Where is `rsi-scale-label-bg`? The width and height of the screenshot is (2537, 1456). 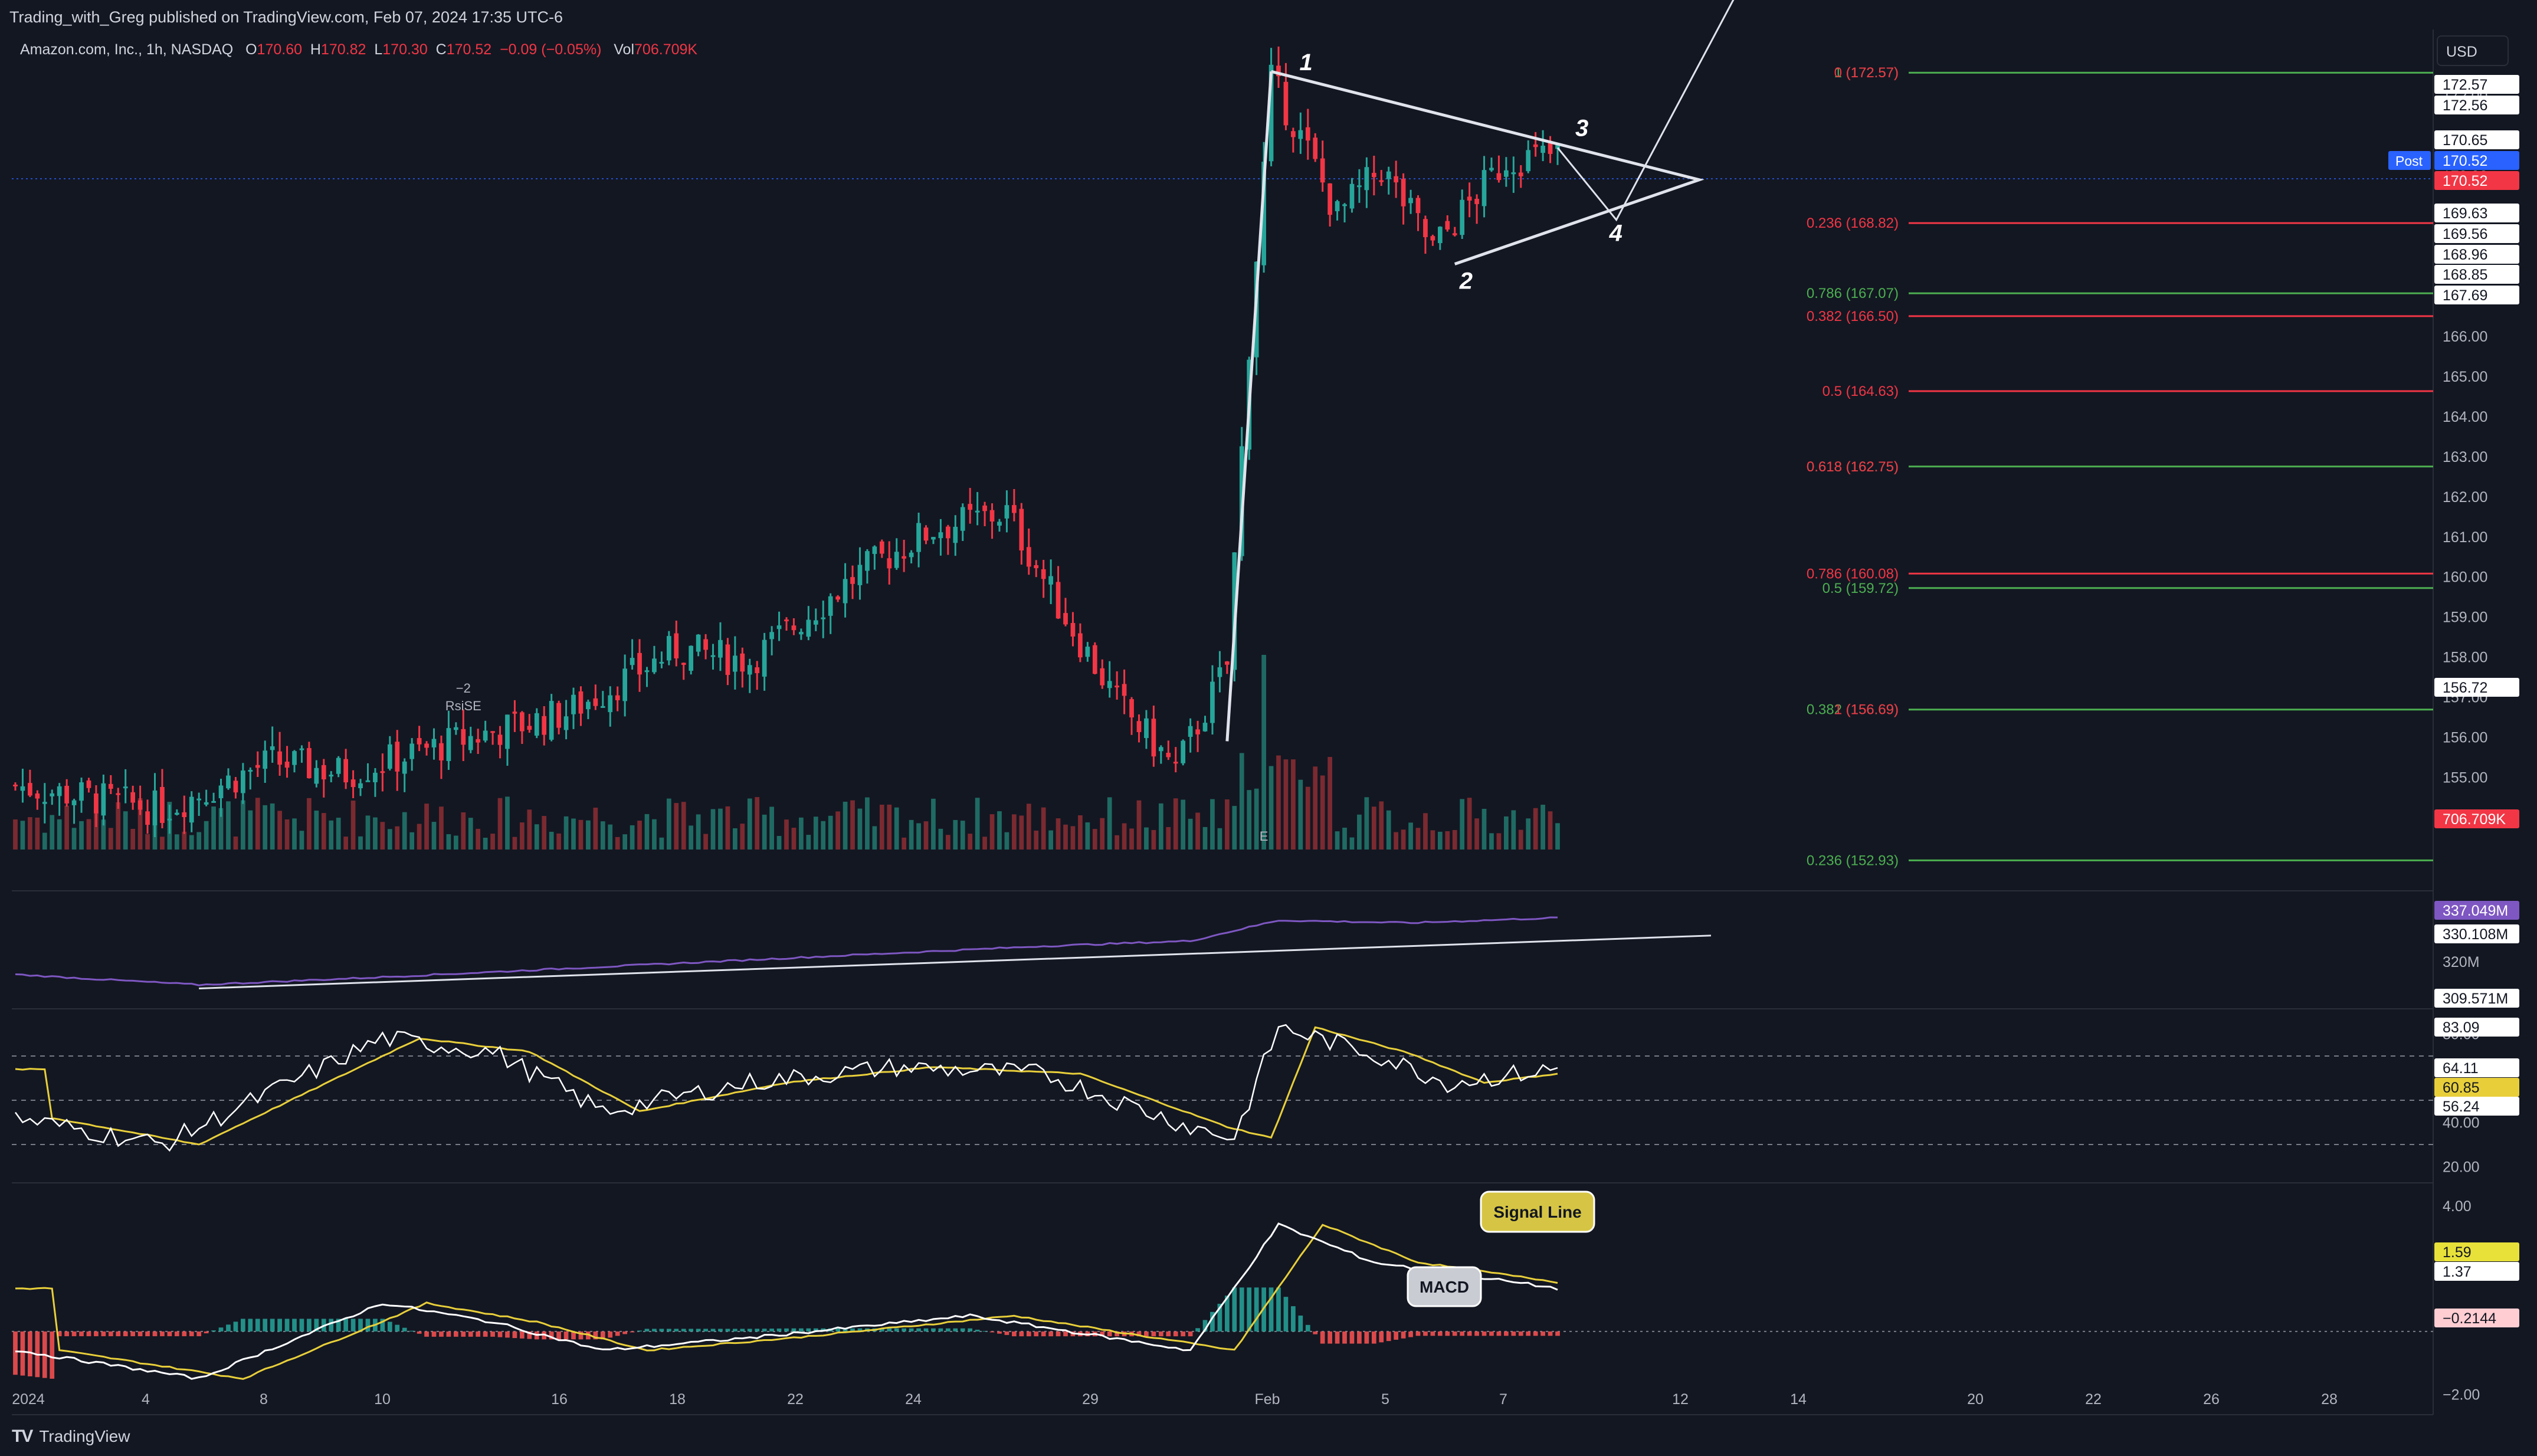 rsi-scale-label-bg is located at coordinates (2476, 1067).